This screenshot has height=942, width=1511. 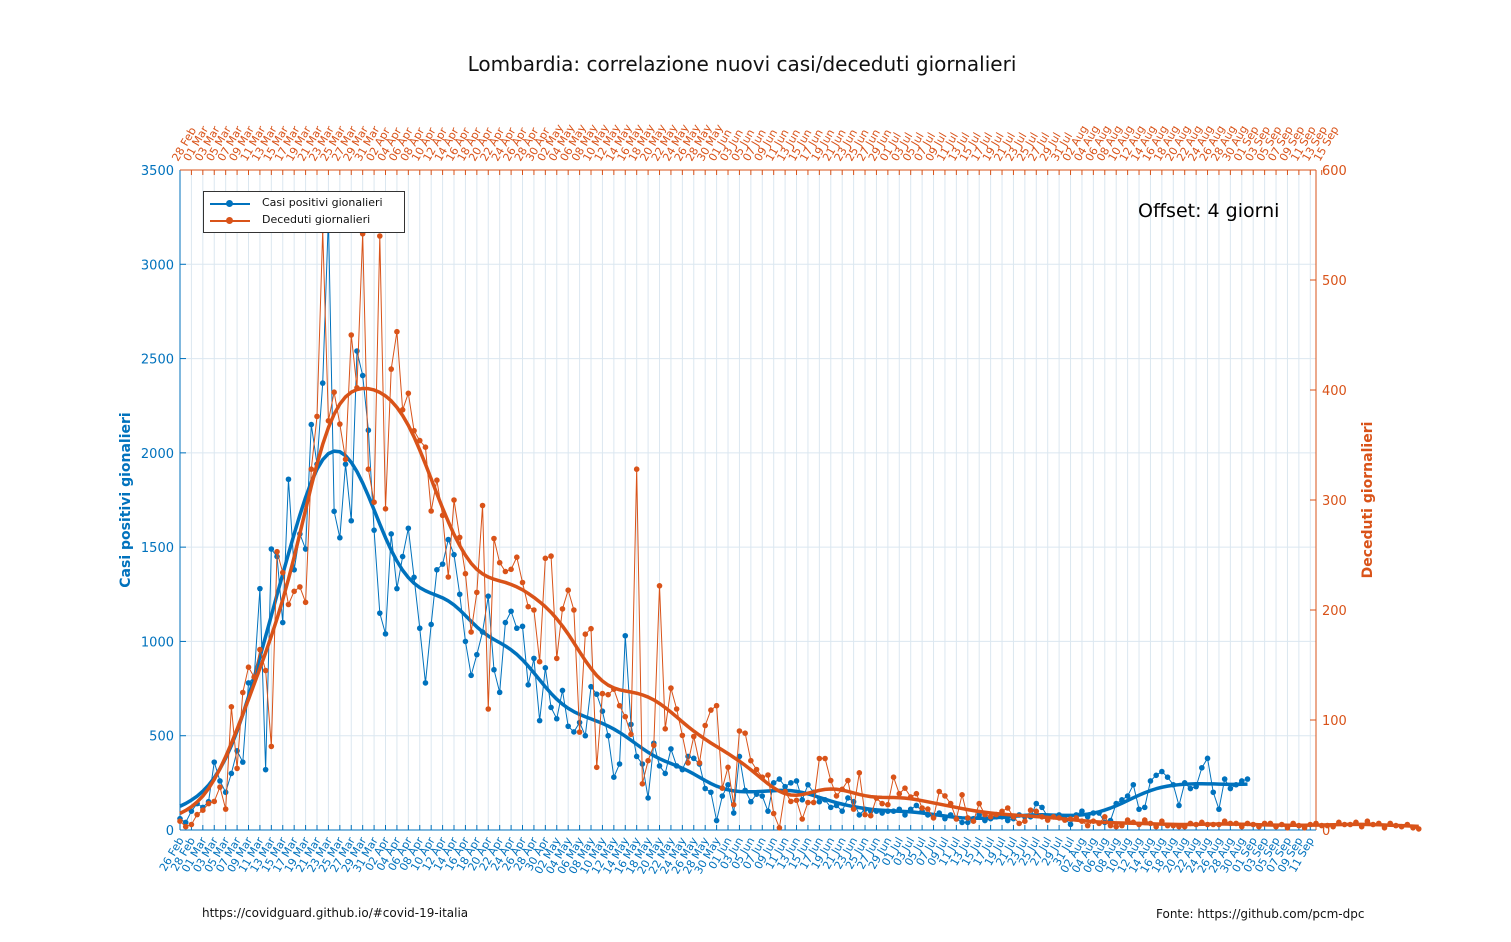 I want to click on right-tick-label: 500, so click(x=1334, y=281).